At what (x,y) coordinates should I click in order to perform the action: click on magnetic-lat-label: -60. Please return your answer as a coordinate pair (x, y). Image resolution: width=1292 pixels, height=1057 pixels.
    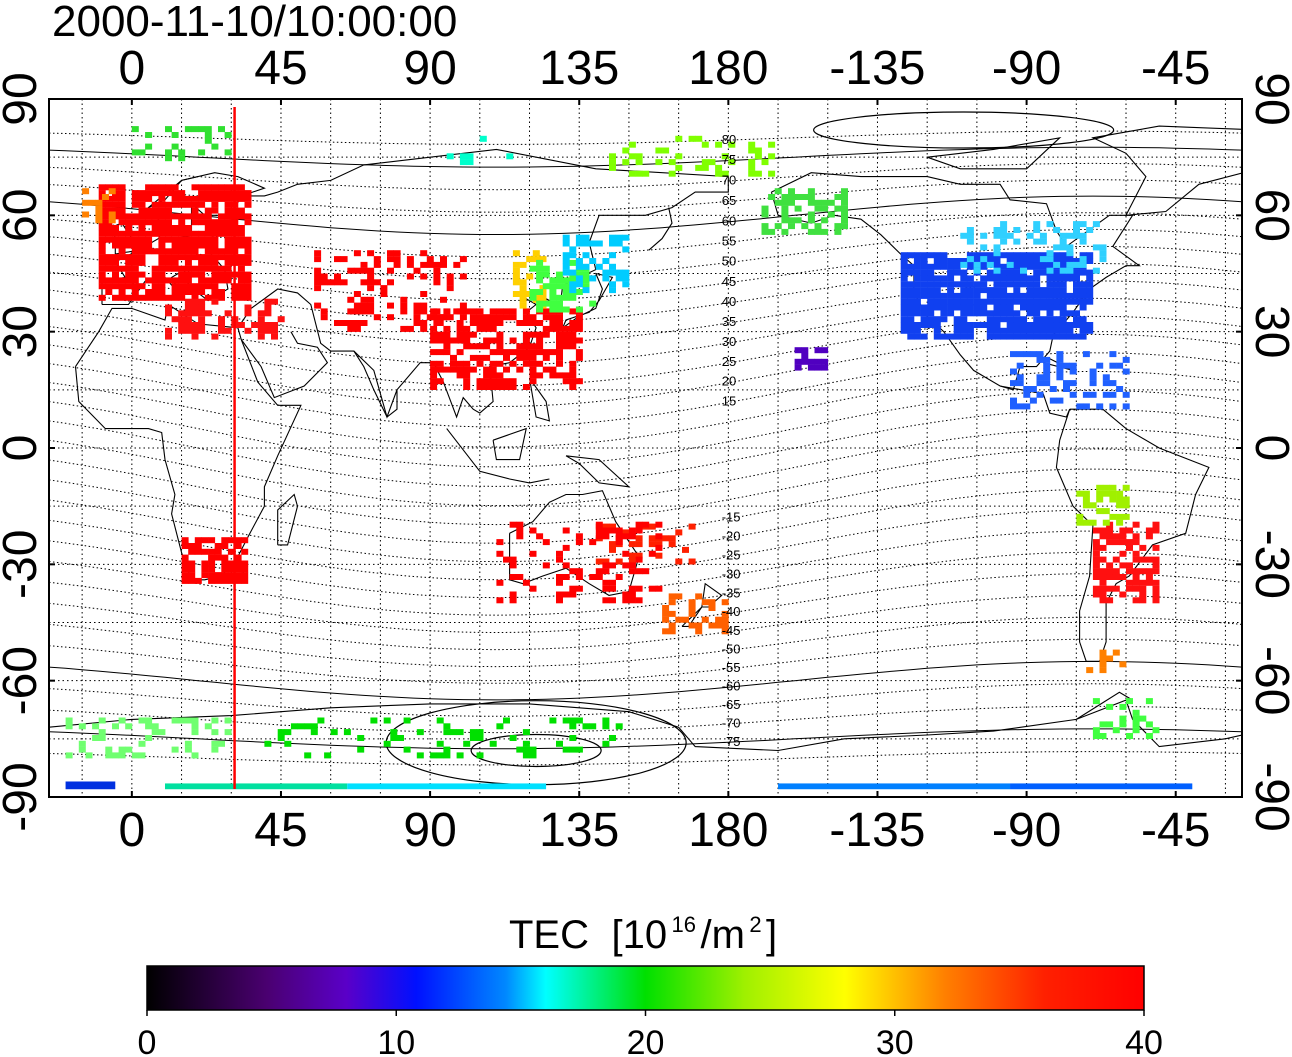
    Looking at the image, I should click on (731, 686).